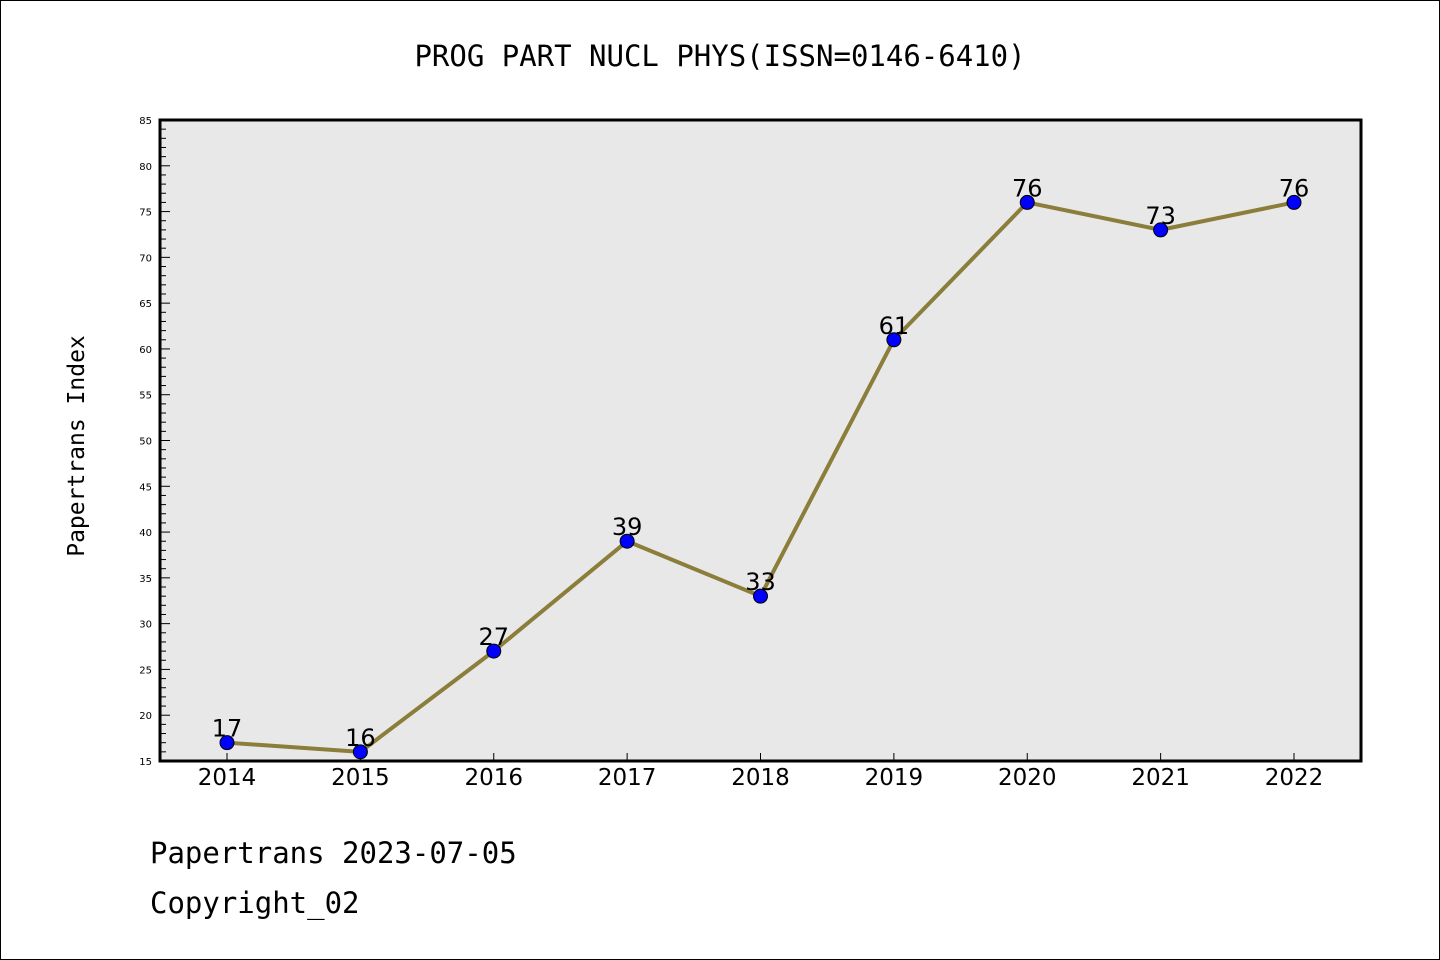  I want to click on x-tick-label: 2014, so click(227, 778).